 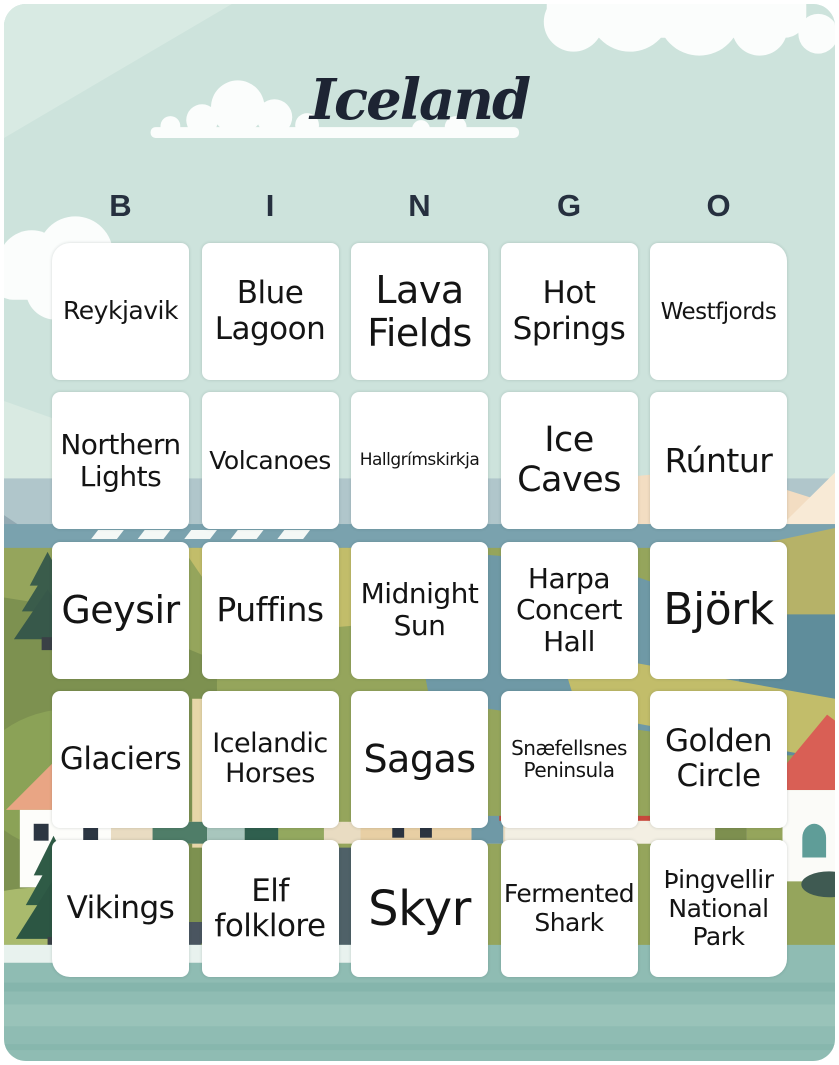 I want to click on bingo-cell-label: Blue Lagoon, so click(x=270, y=311).